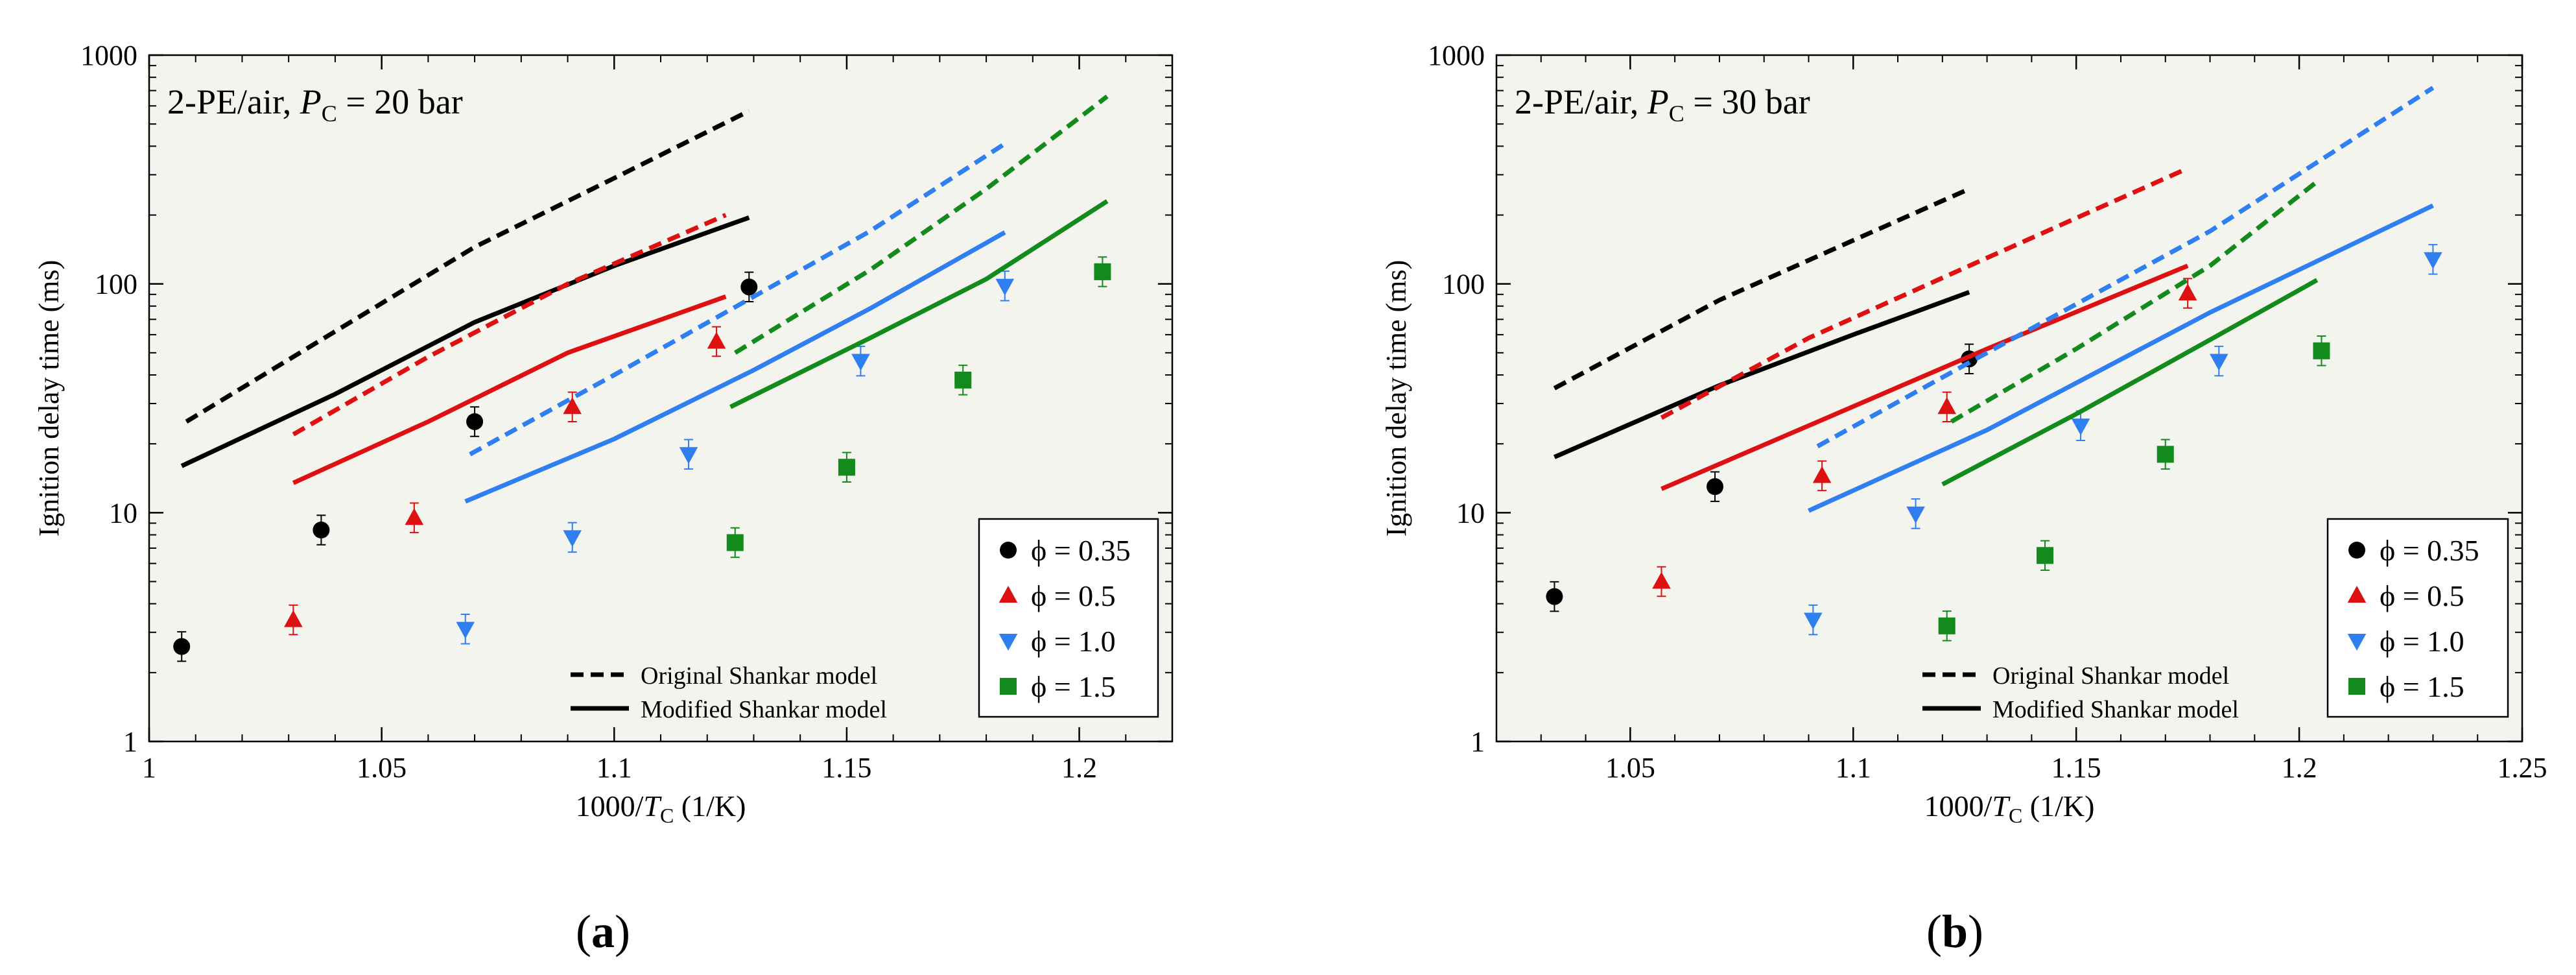  What do you see at coordinates (1954, 931) in the screenshot?
I see `panel-label: (b)` at bounding box center [1954, 931].